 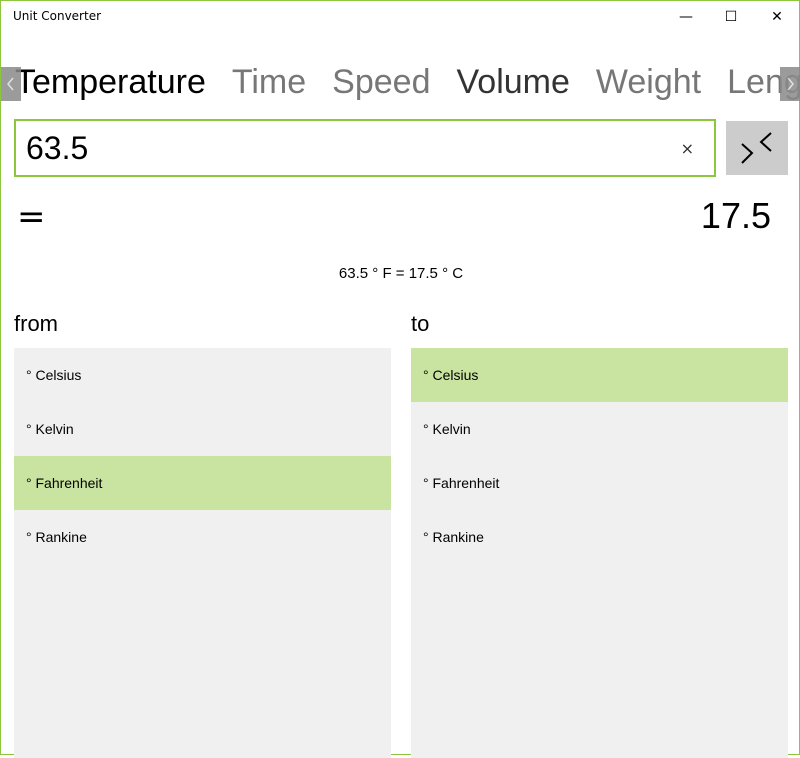 I want to click on tab-volume: Volume, so click(x=513, y=82).